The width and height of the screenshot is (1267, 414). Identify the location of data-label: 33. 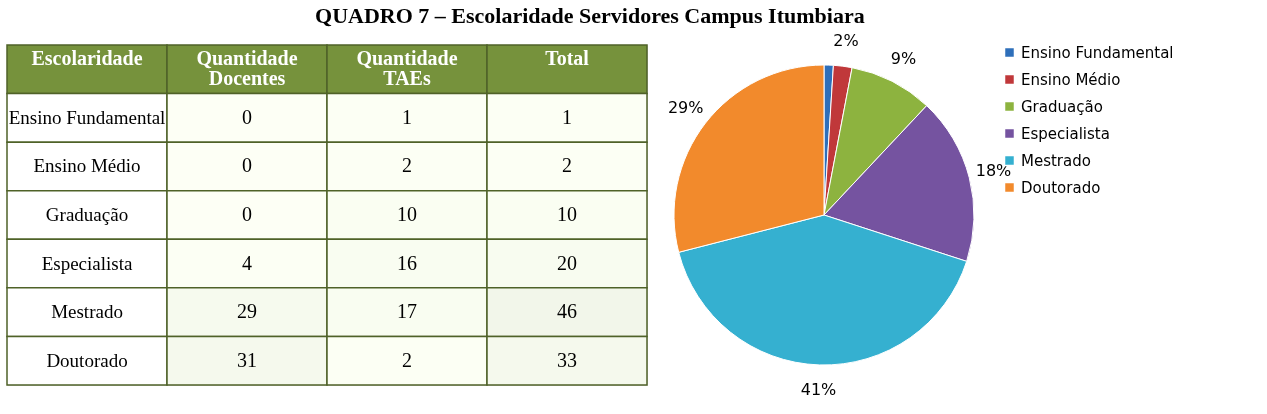
(567, 359).